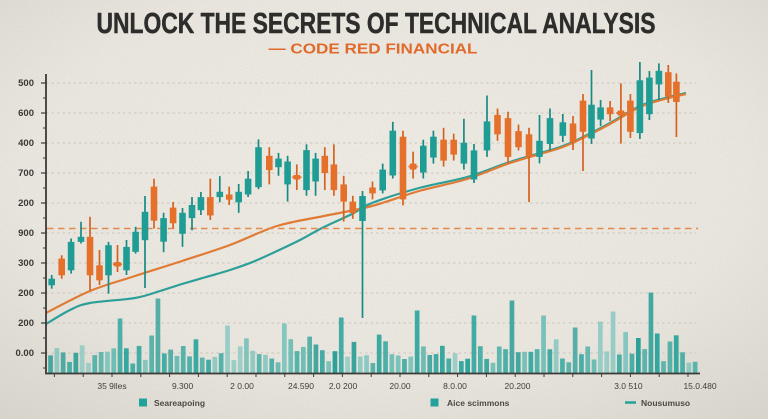 The image size is (768, 419). What do you see at coordinates (699, 386) in the screenshot?
I see `svg-text: 15.0.480` at bounding box center [699, 386].